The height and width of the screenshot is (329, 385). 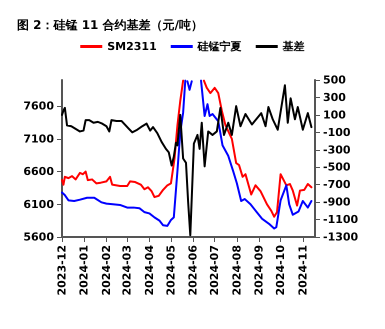 What do you see at coordinates (38, 139) in the screenshot?
I see `y-tick-label: 7100` at bounding box center [38, 139].